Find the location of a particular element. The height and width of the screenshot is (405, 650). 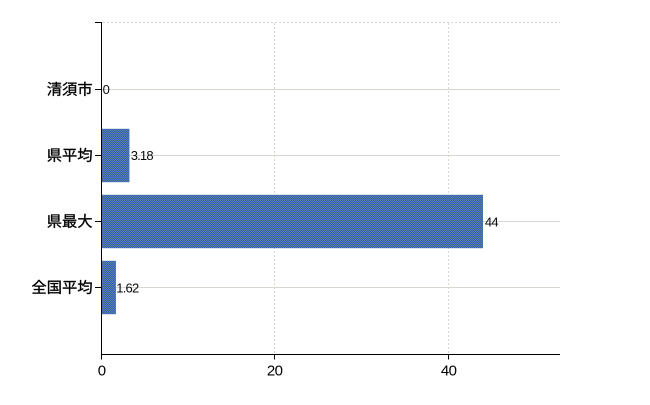

svg-text: 44 is located at coordinates (491, 222).